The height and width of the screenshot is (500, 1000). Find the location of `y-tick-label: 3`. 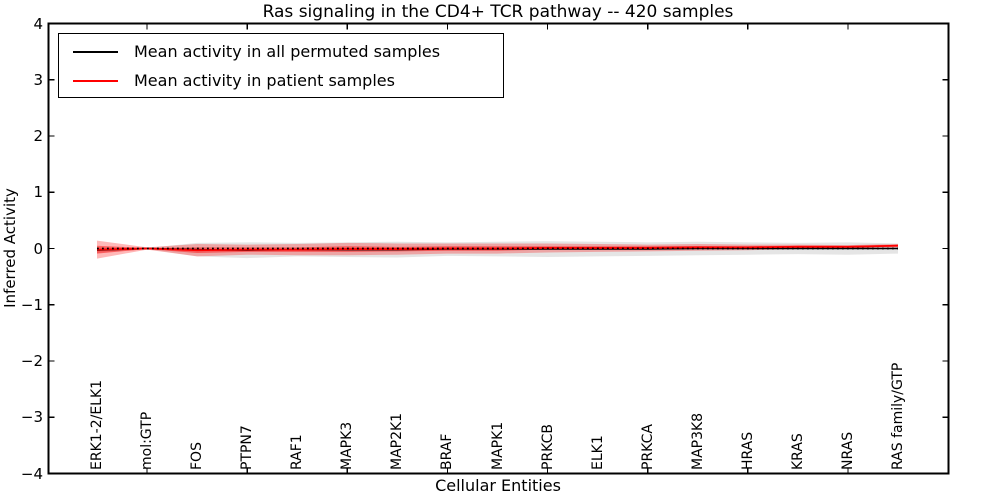

y-tick-label: 3 is located at coordinates (38, 79).